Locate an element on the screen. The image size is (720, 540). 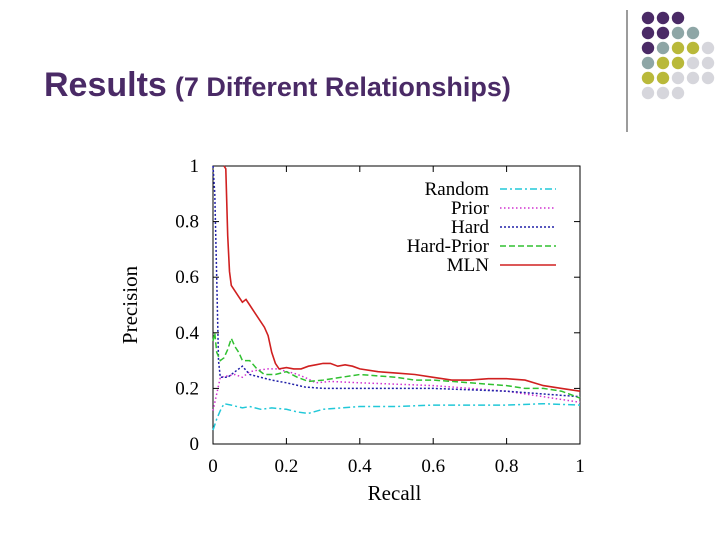
x-tick-label: 0.6 is located at coordinates (433, 466).